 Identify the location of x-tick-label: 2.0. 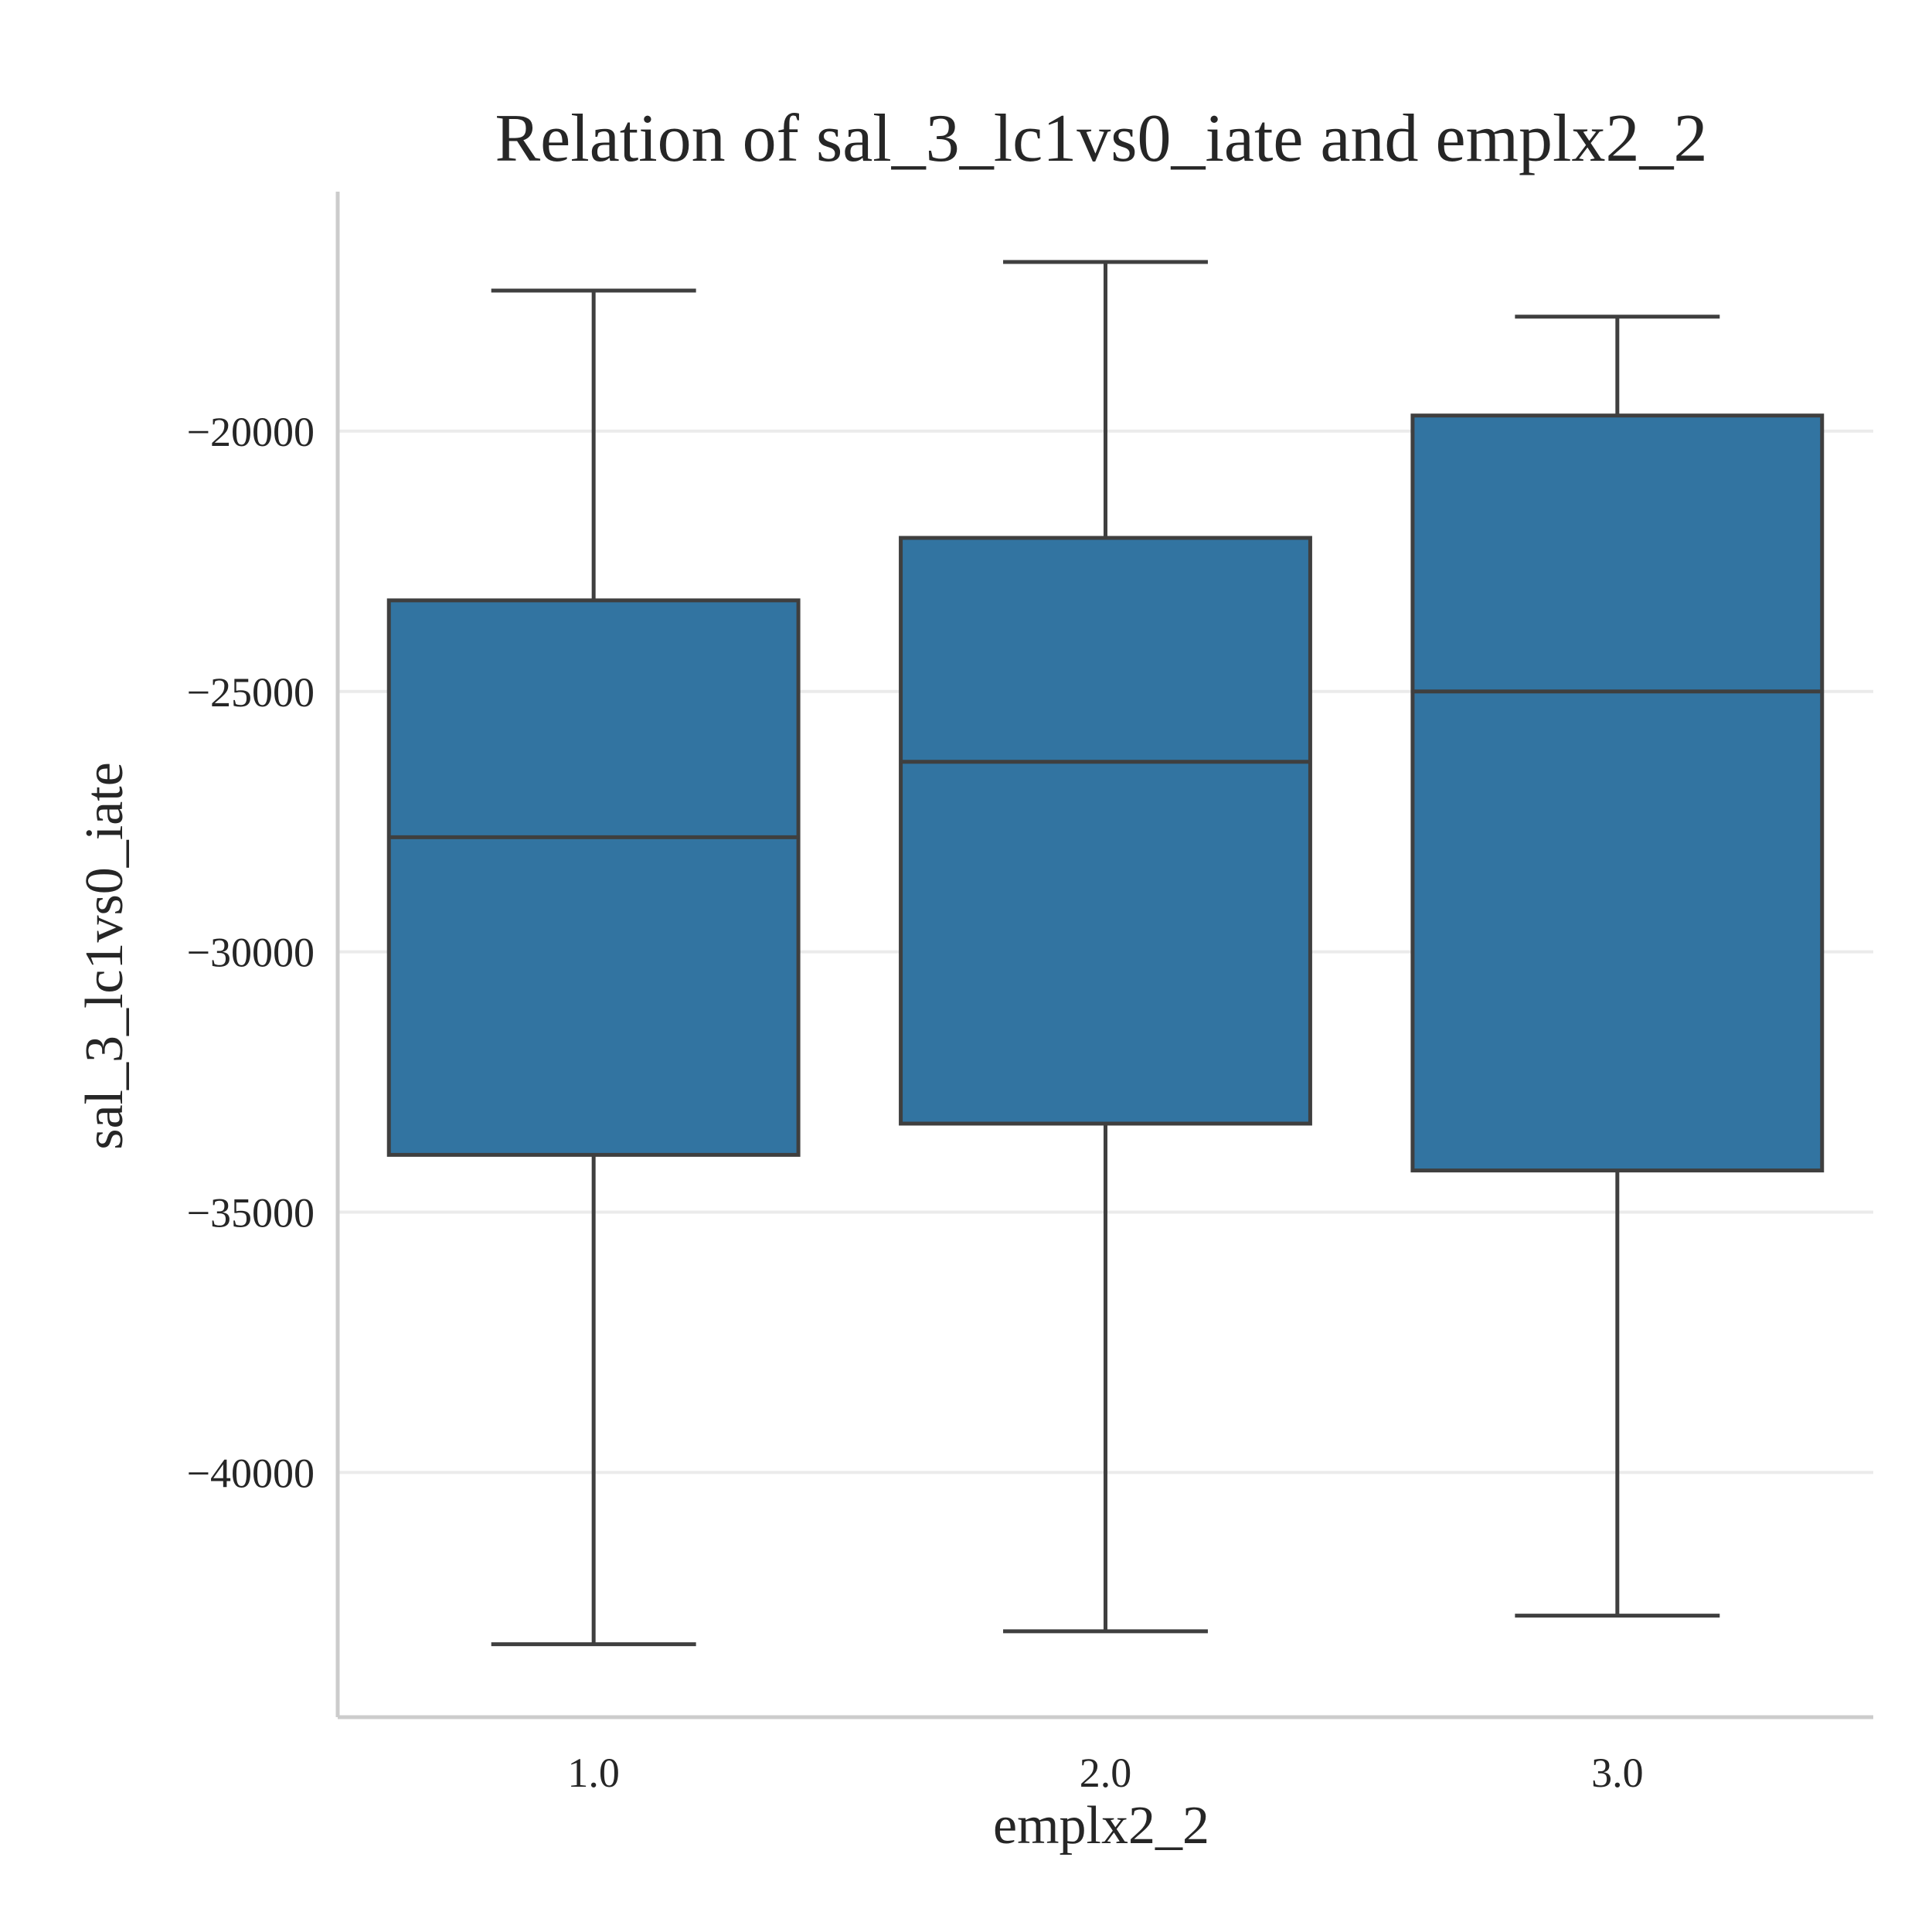
(1106, 1773).